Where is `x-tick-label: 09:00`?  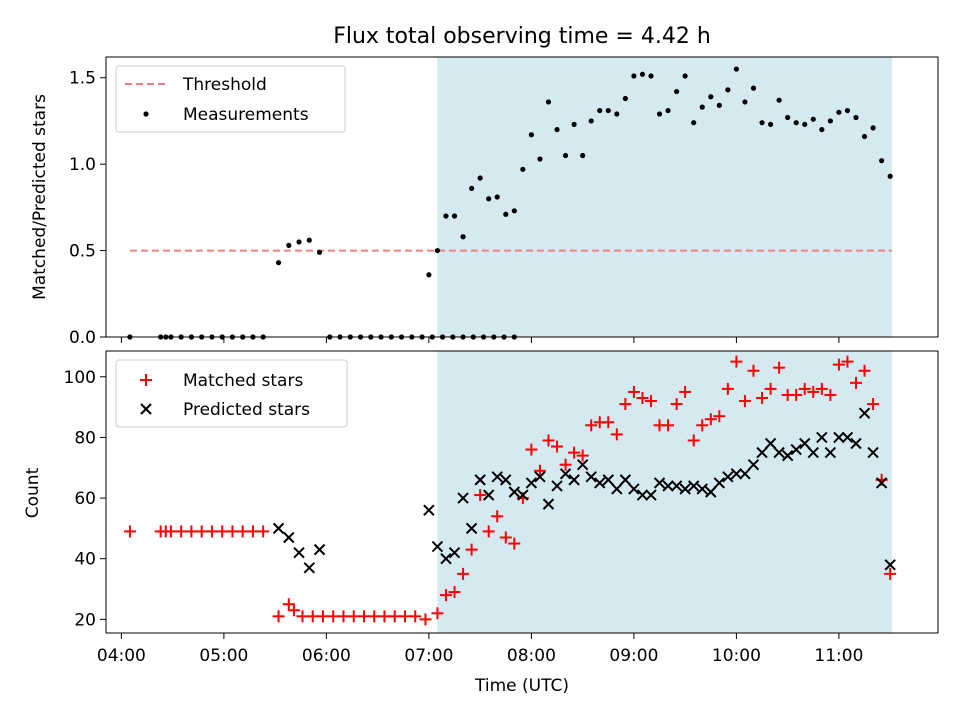 x-tick-label: 09:00 is located at coordinates (633, 656).